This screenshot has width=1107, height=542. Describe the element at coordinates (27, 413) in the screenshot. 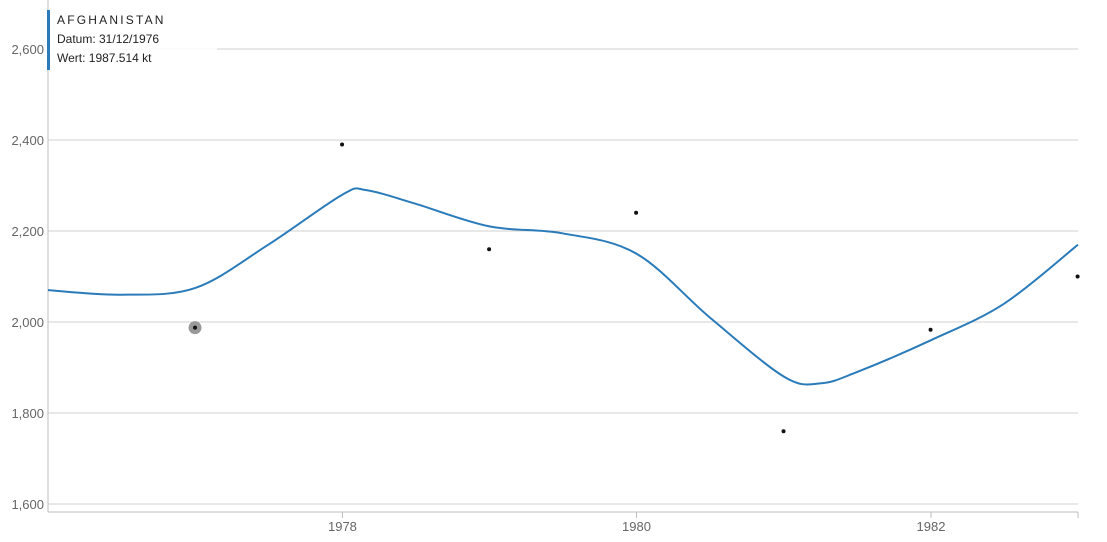

I see `y-tick-label: 1,800` at that location.